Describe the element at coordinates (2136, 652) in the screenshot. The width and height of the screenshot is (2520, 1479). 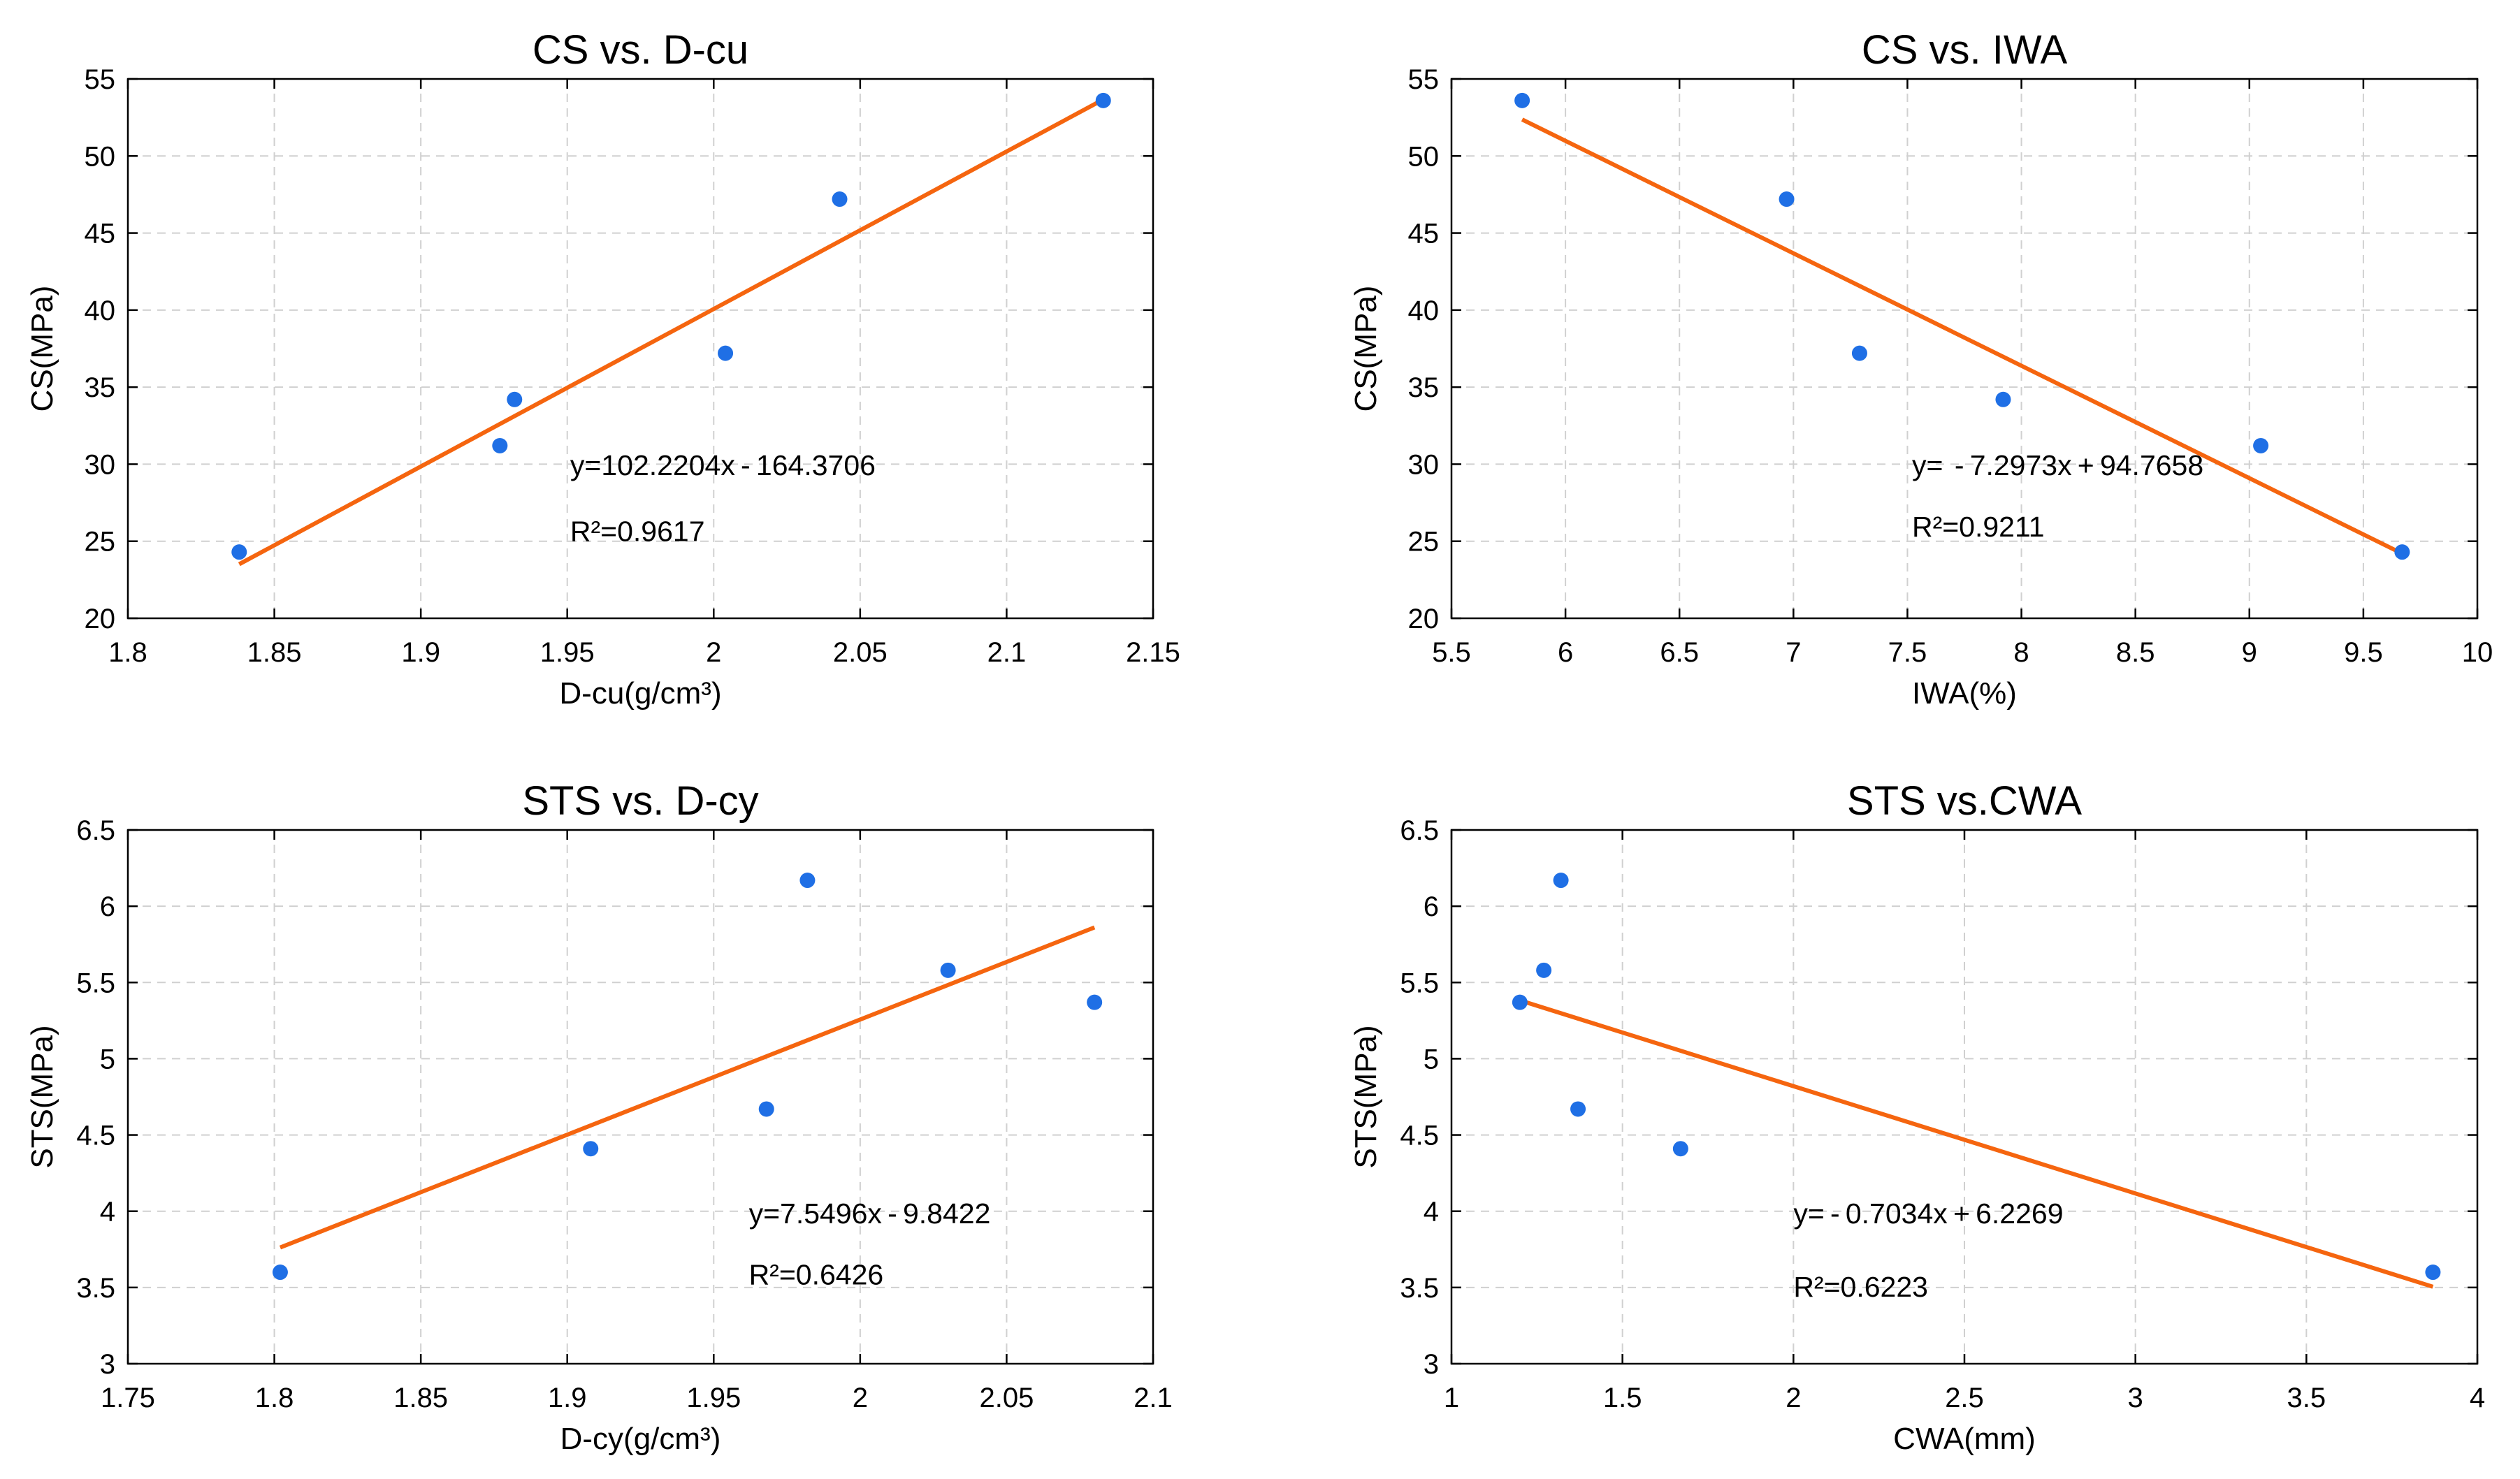
I see `x-tick-label: 8.5` at that location.